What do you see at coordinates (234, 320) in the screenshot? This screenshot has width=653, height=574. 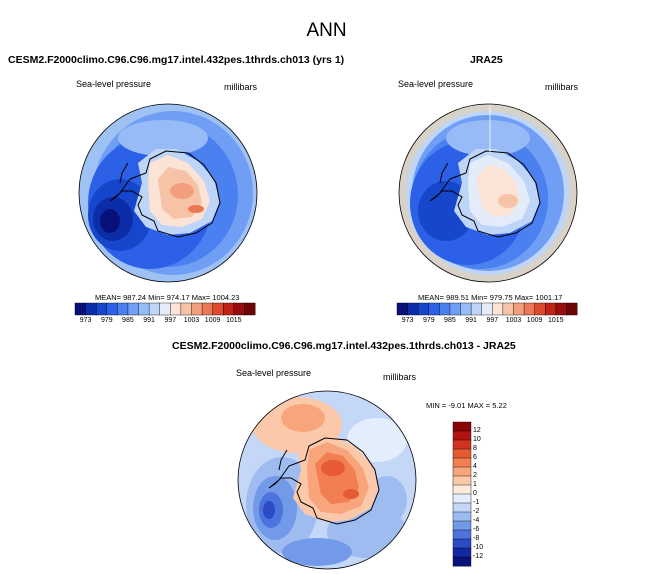 I see `panel1-colorbar-tick-label: 1015` at bounding box center [234, 320].